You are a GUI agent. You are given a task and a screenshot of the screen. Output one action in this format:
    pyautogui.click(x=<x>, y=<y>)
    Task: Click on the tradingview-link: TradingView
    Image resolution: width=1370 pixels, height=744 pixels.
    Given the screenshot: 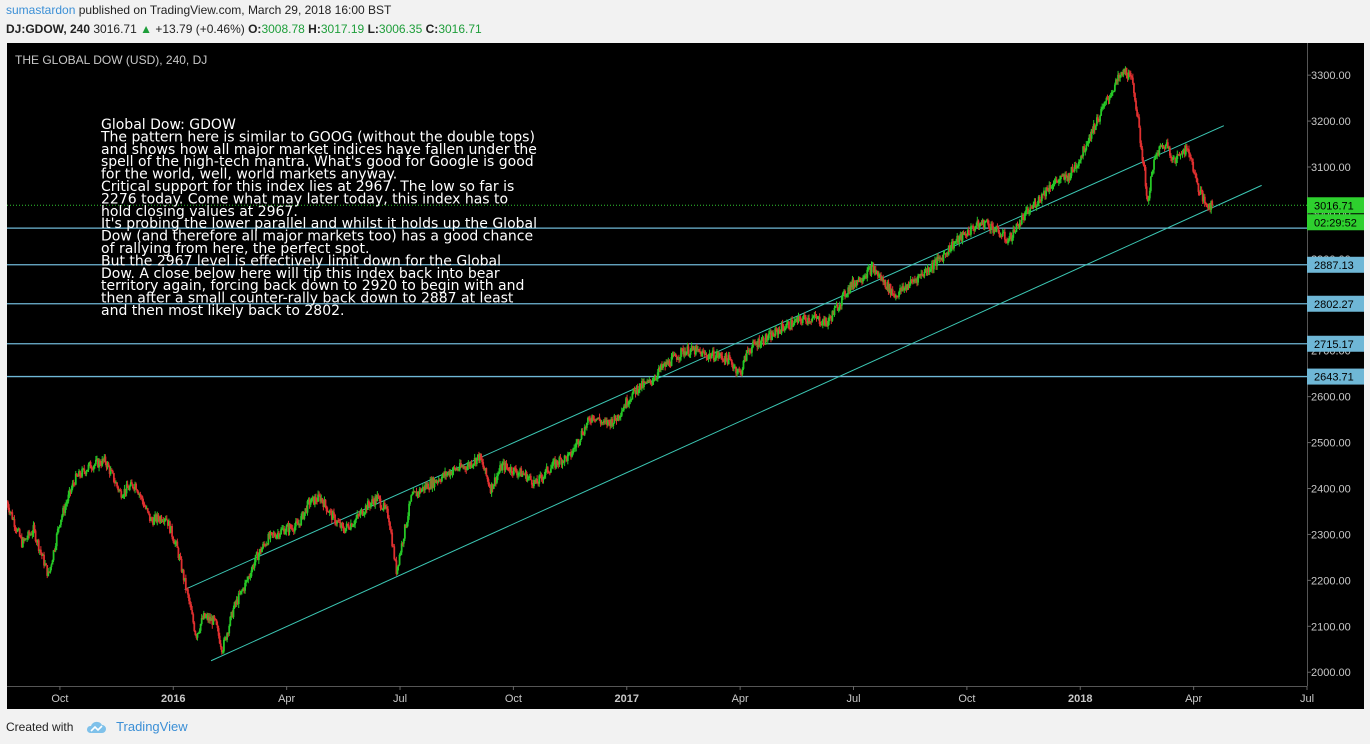 What is the action you would take?
    pyautogui.click(x=152, y=726)
    